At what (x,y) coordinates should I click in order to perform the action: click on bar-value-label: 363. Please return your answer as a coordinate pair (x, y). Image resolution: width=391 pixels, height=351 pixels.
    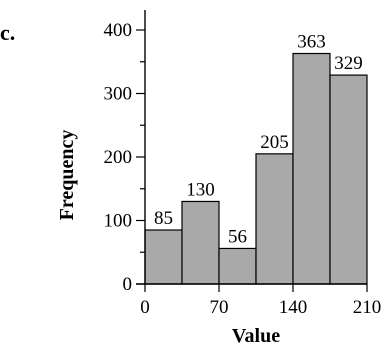
    Looking at the image, I should click on (311, 41).